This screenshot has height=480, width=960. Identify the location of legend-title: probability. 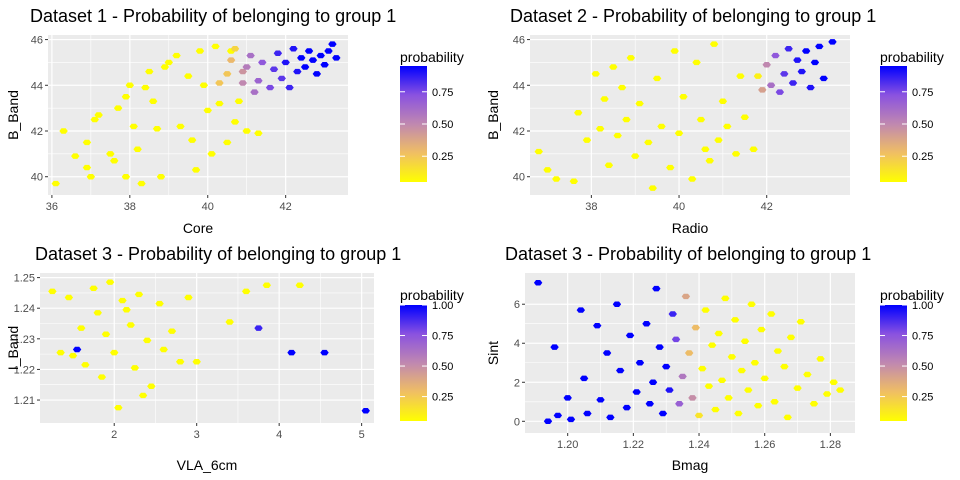
(912, 57).